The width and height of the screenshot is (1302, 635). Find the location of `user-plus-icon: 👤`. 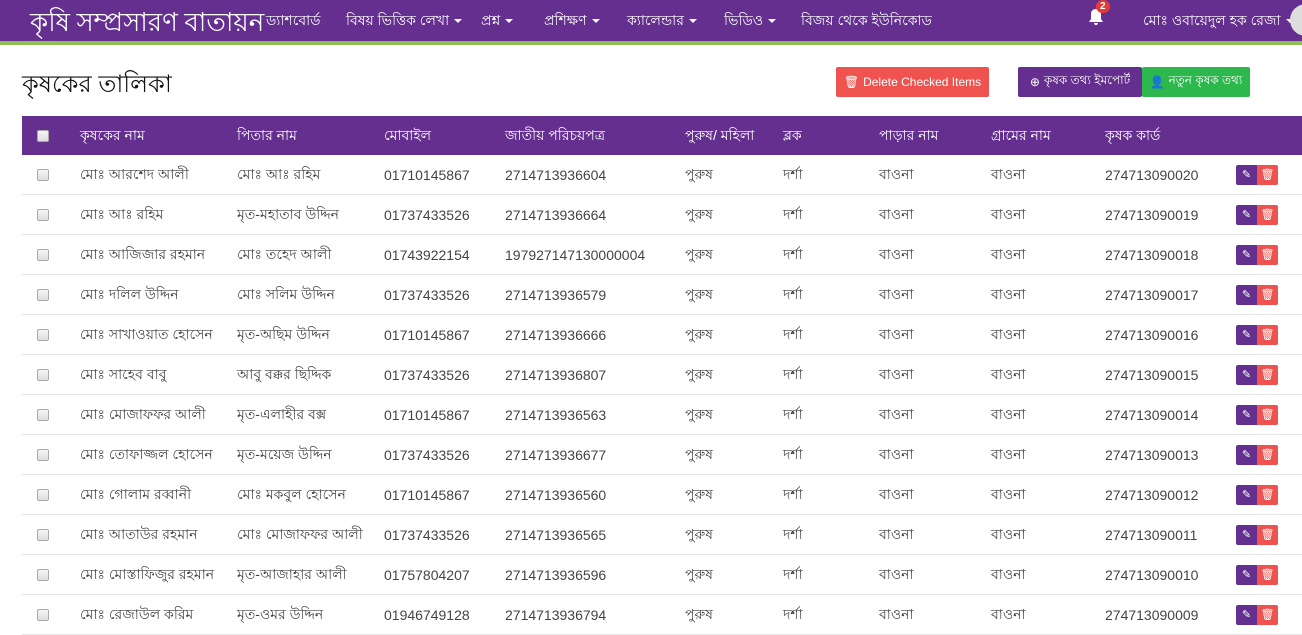

user-plus-icon: 👤 is located at coordinates (1157, 82).